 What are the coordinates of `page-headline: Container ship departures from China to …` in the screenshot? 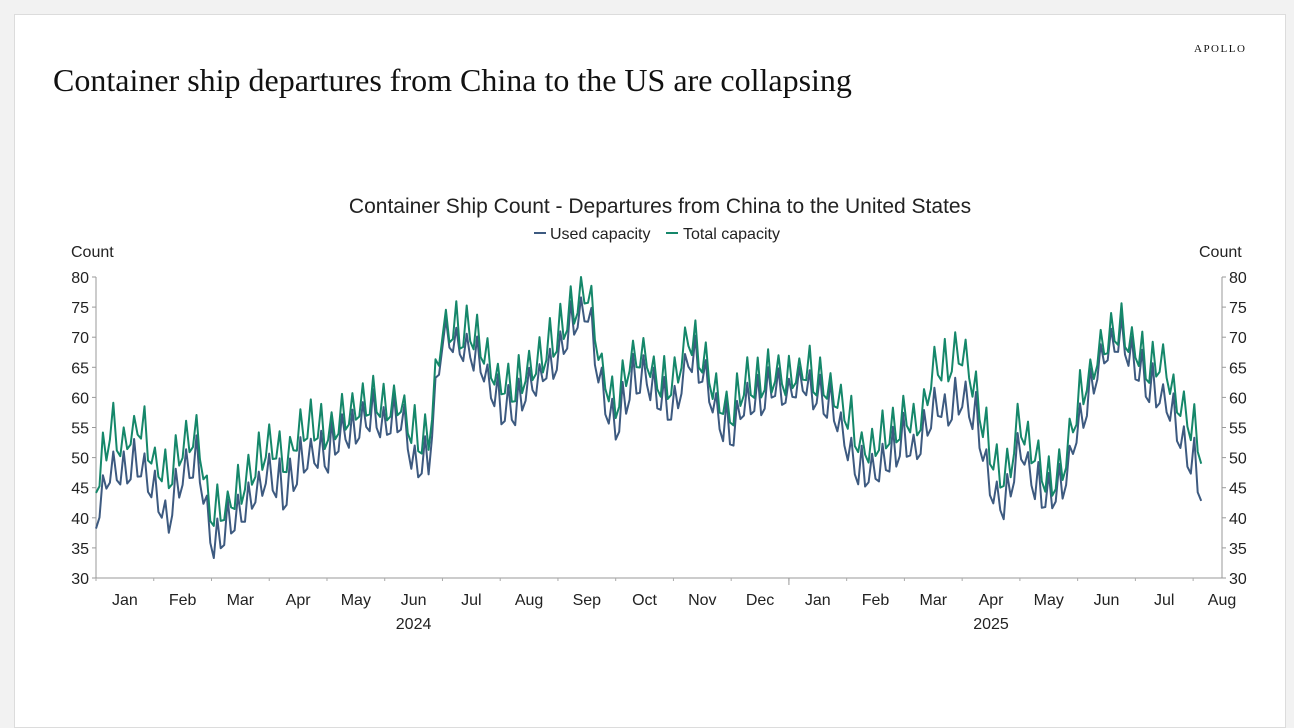 It's located at (452, 80).